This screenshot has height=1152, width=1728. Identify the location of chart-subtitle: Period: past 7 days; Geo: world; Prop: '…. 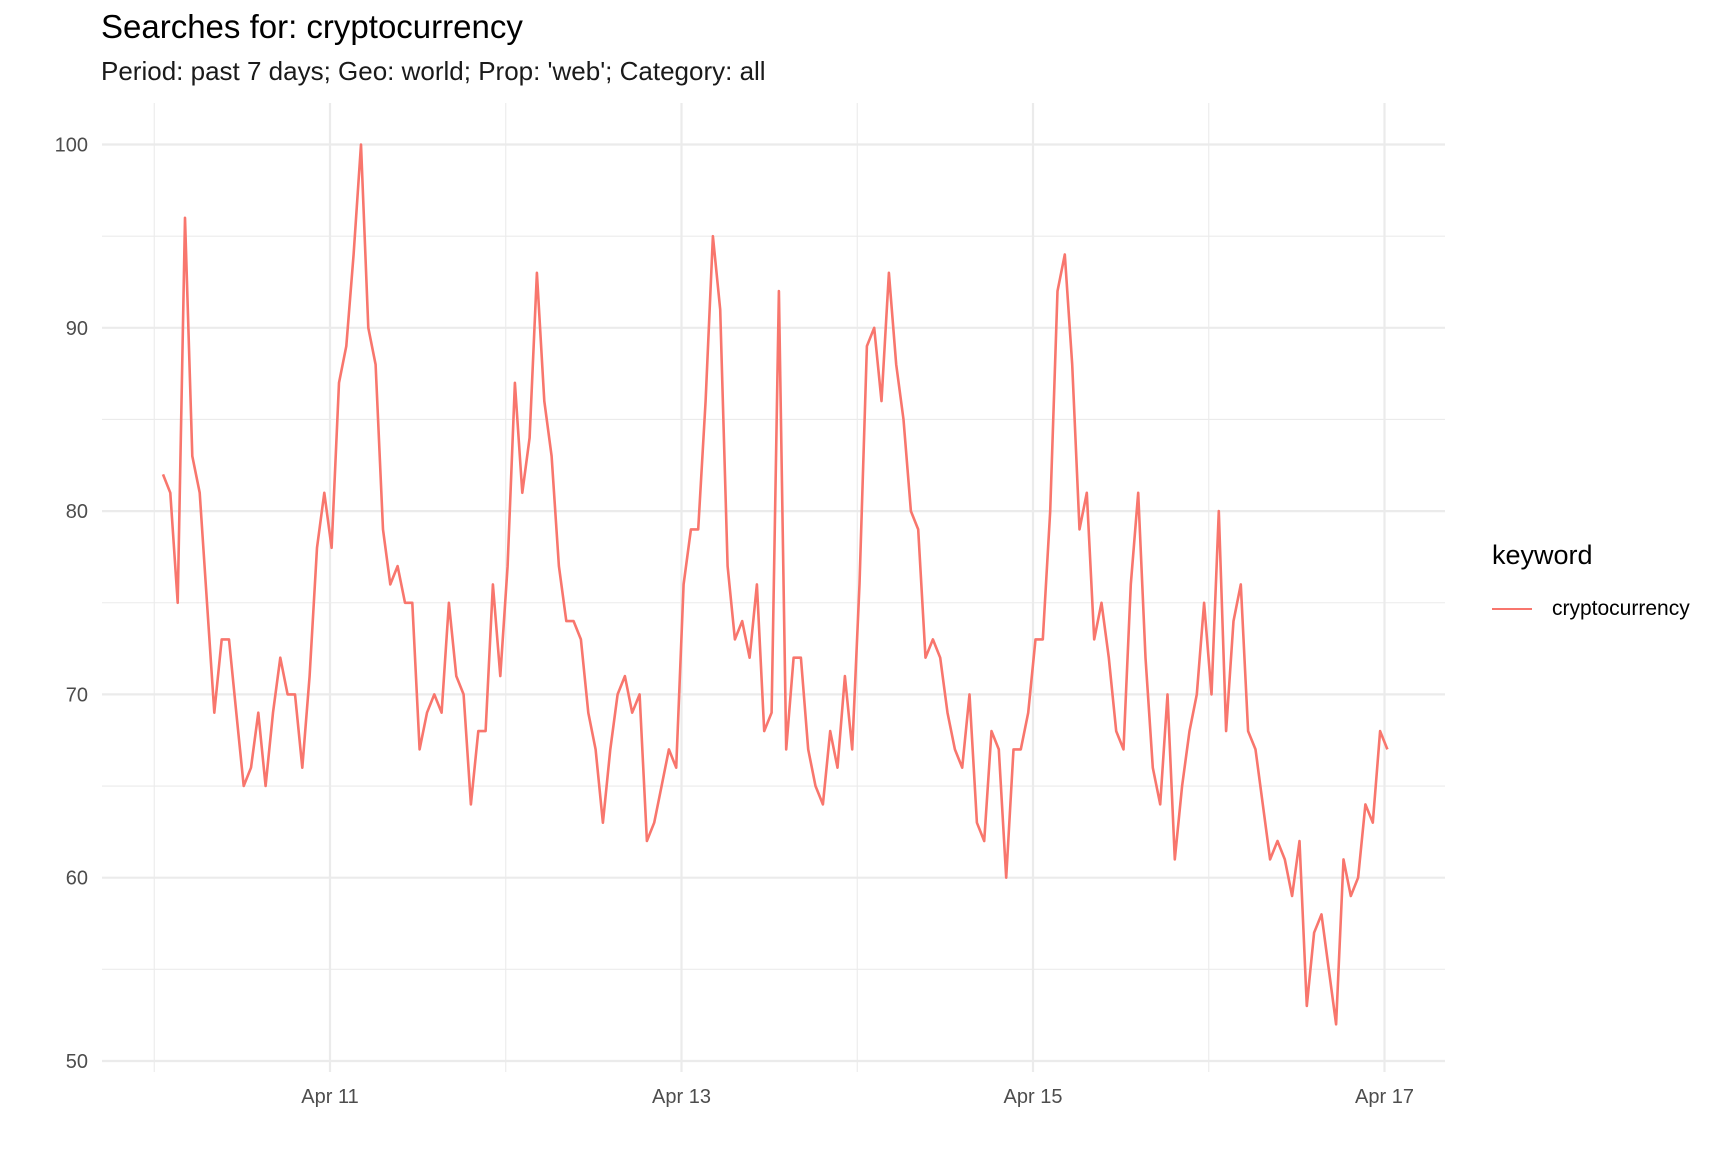
(433, 71).